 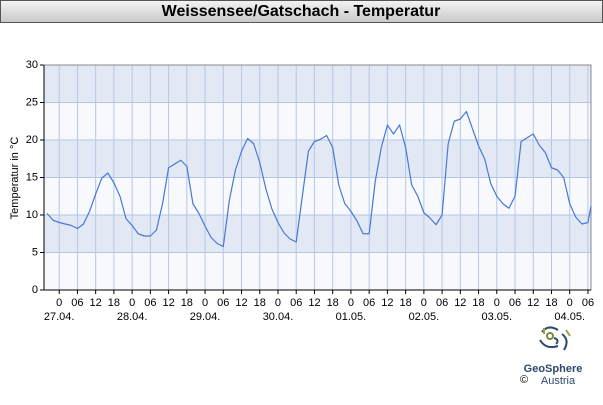 I want to click on y-tick-label: 20, so click(x=32, y=140).